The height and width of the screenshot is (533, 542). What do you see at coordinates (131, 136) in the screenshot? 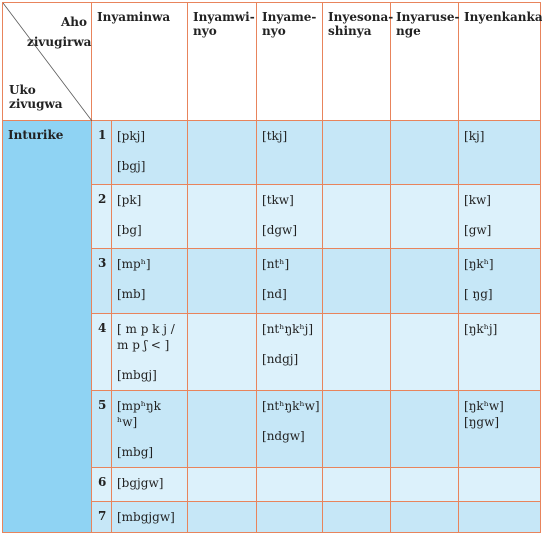
I see `cell-line: [pkj]` at bounding box center [131, 136].